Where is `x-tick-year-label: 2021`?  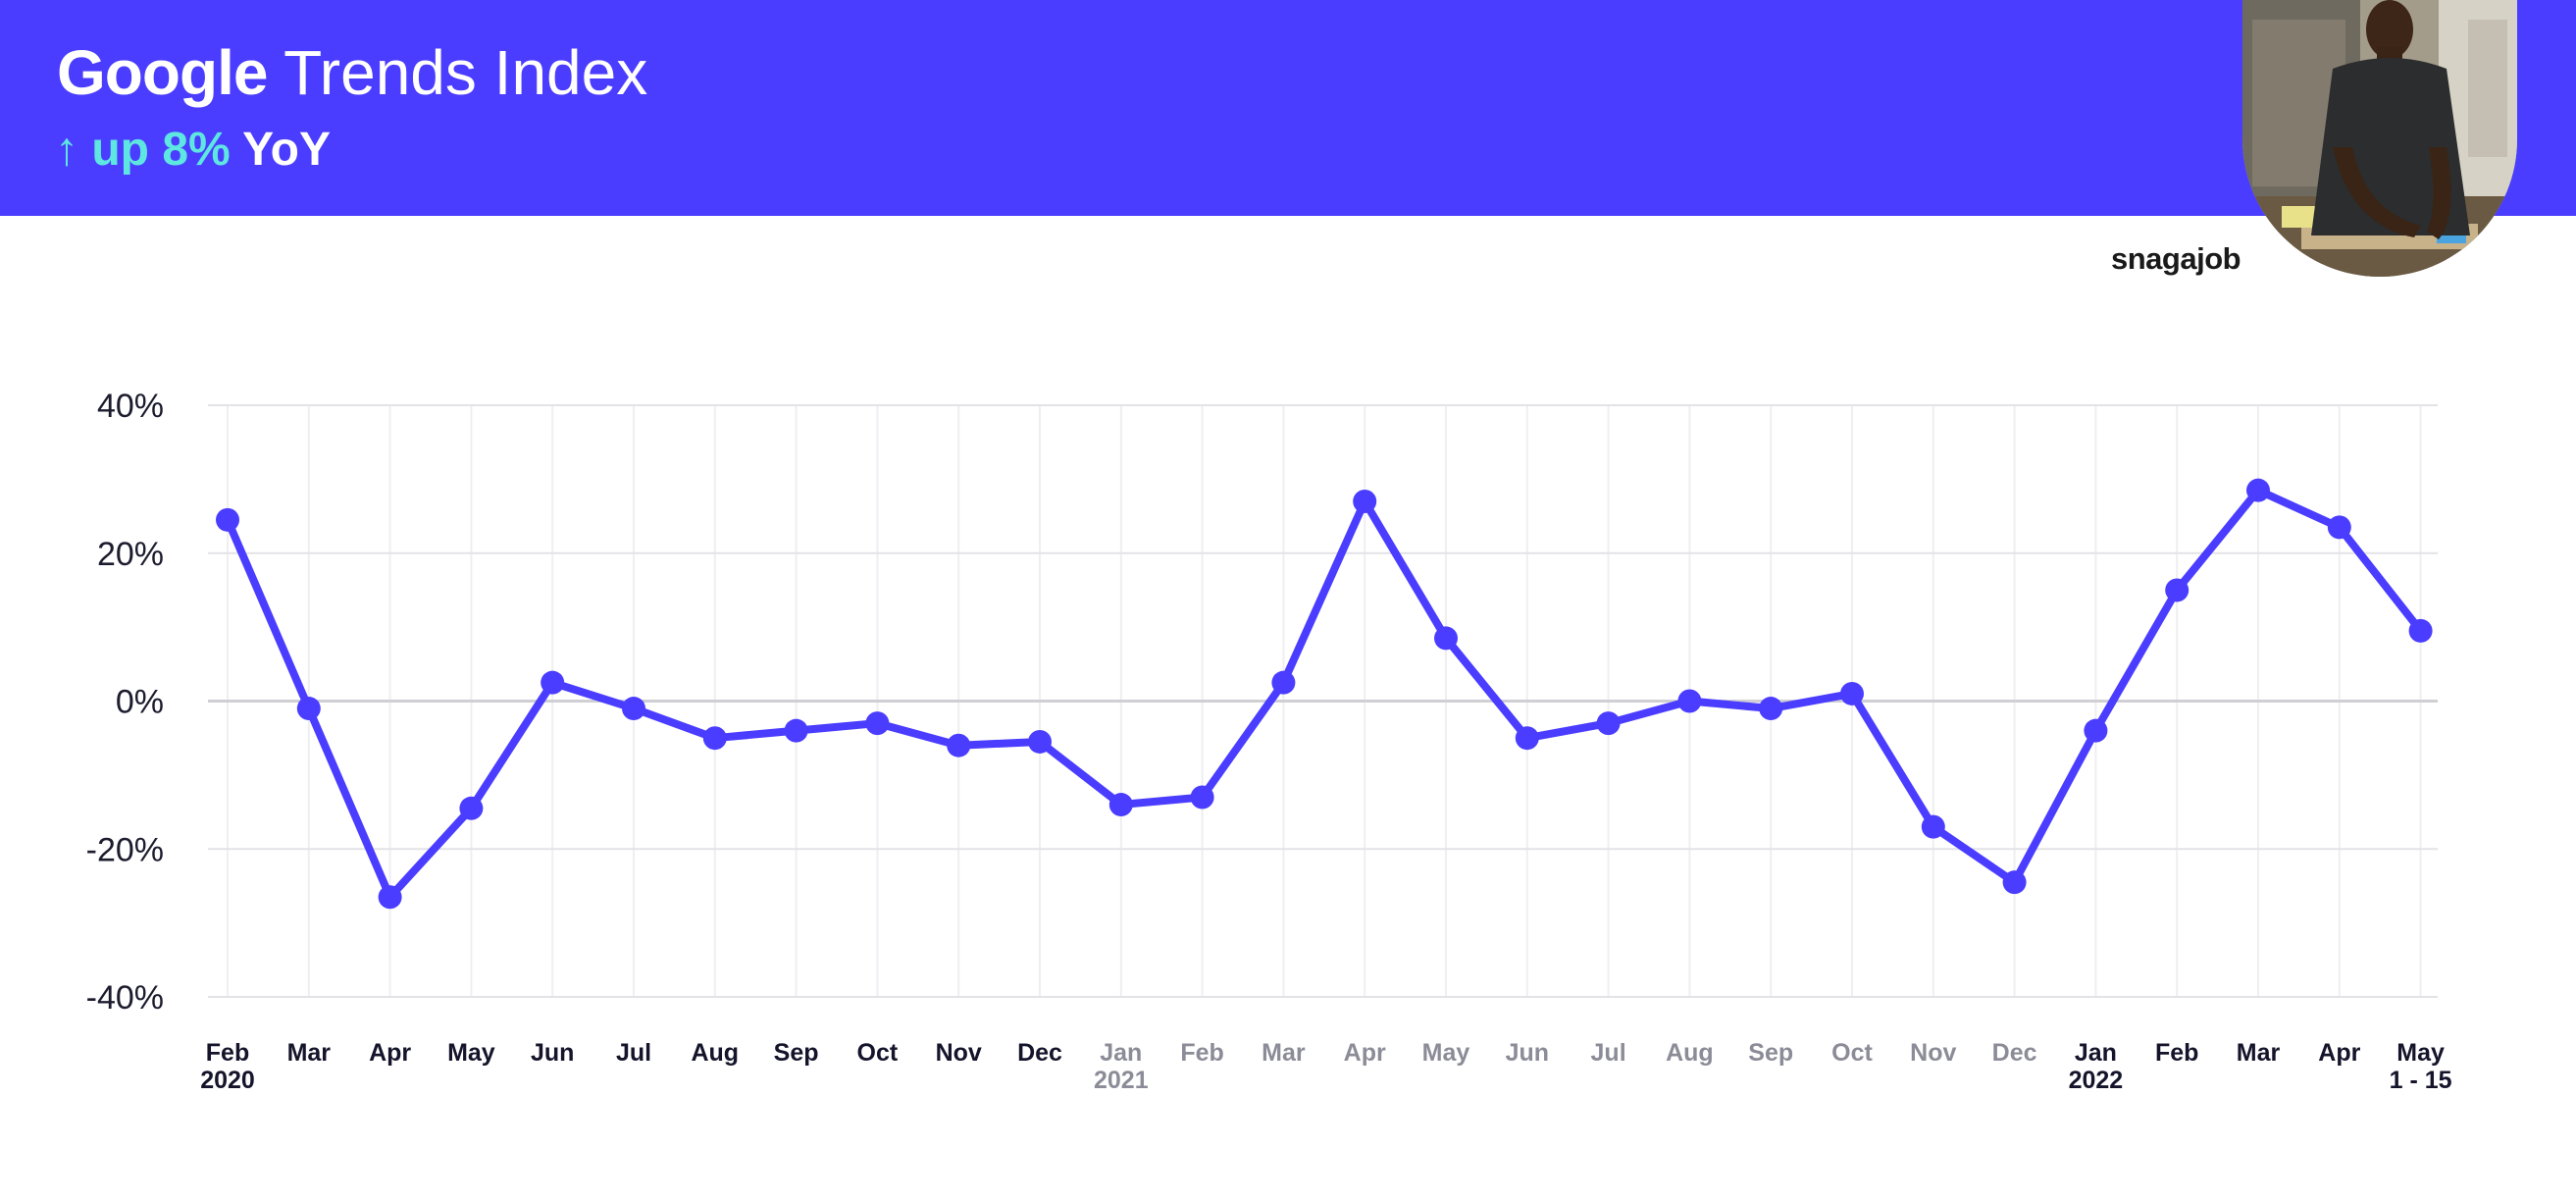
x-tick-year-label: 2021 is located at coordinates (1121, 1080).